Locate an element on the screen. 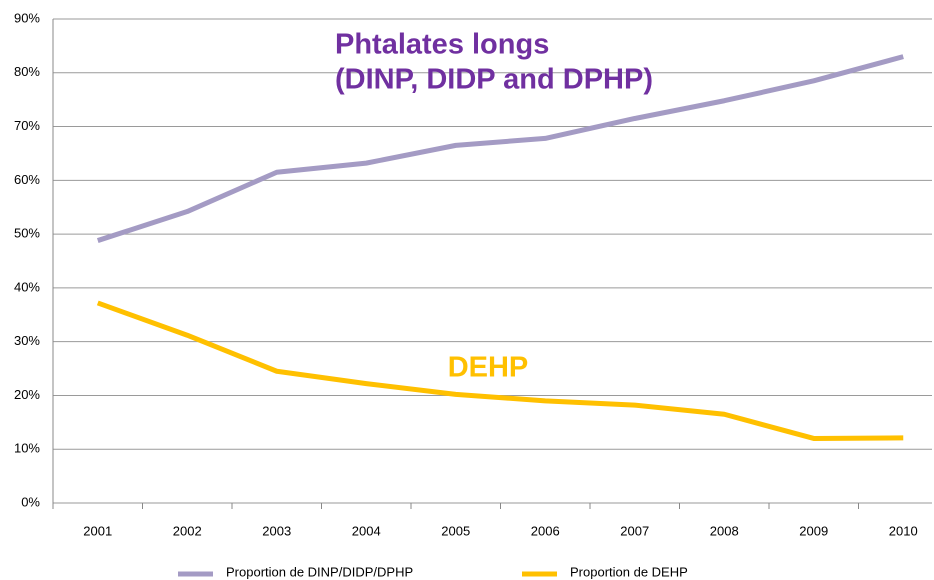 This screenshot has height=580, width=934. y-tick-label: 0% is located at coordinates (30, 501).